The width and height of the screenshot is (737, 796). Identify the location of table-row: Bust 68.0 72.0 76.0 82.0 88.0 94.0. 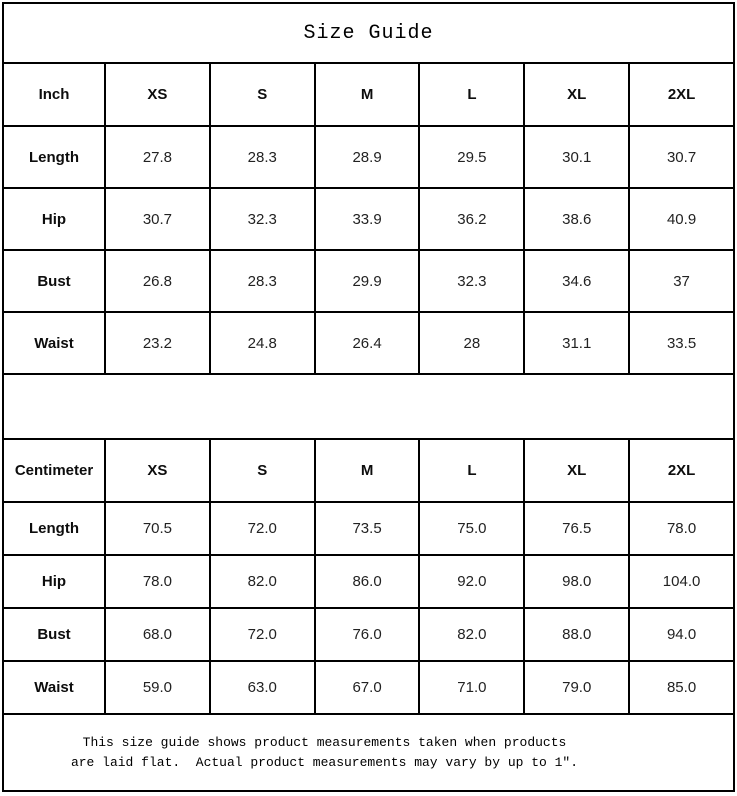
(368, 634).